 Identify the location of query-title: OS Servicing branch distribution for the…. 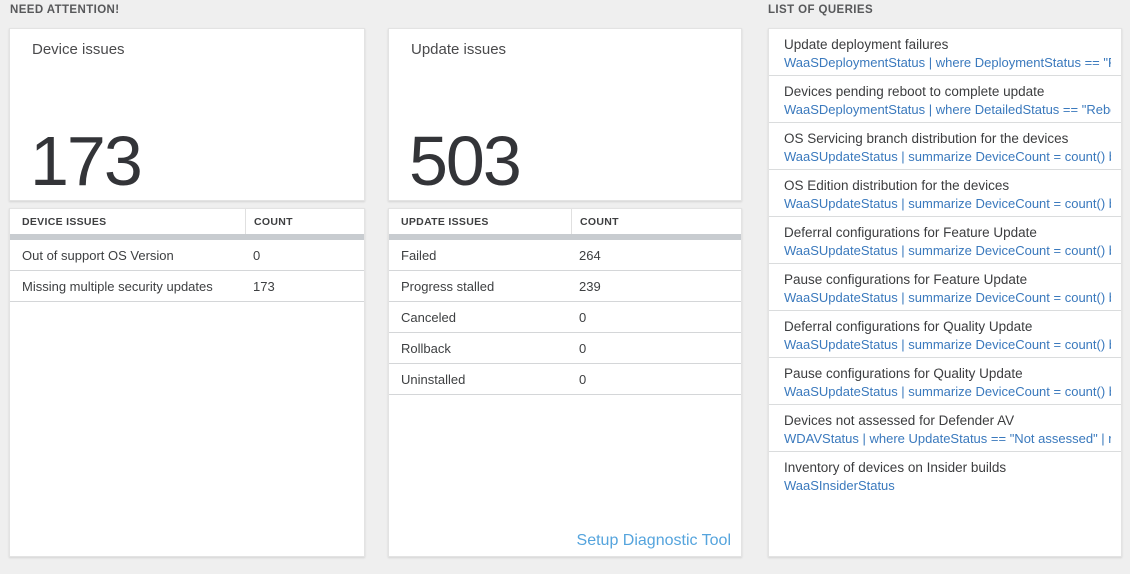
(926, 138).